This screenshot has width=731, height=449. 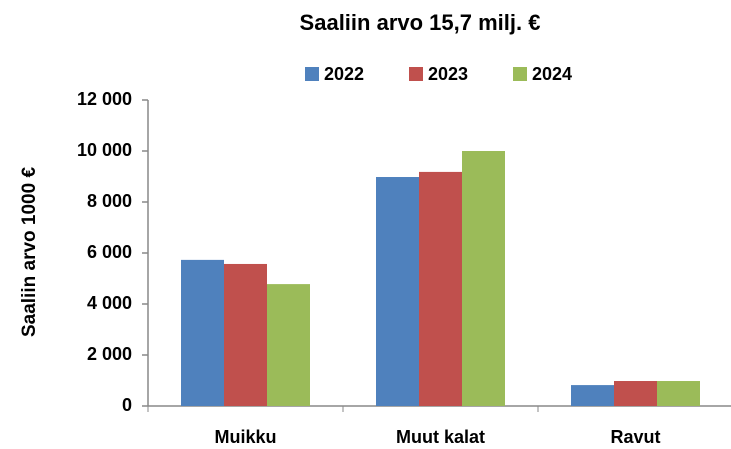 What do you see at coordinates (104, 150) in the screenshot?
I see `y-tick-label: 10 000` at bounding box center [104, 150].